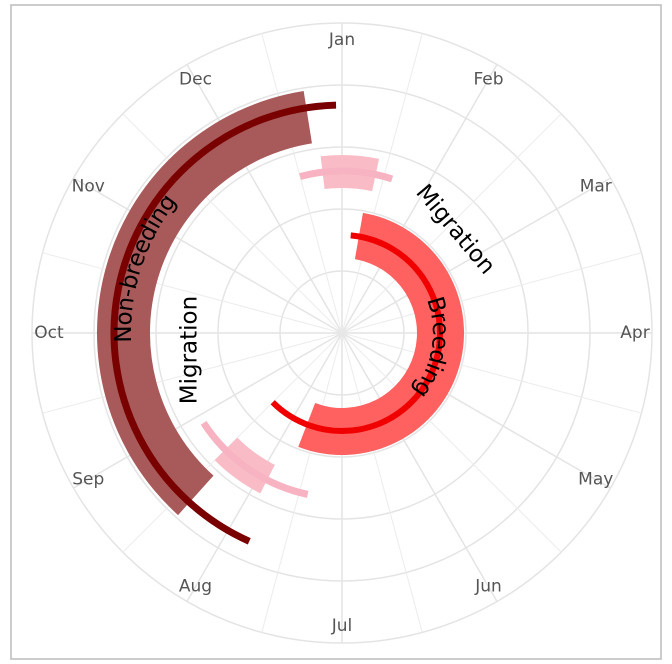 This screenshot has height=664, width=672. I want to click on month-label: Apr, so click(634, 333).